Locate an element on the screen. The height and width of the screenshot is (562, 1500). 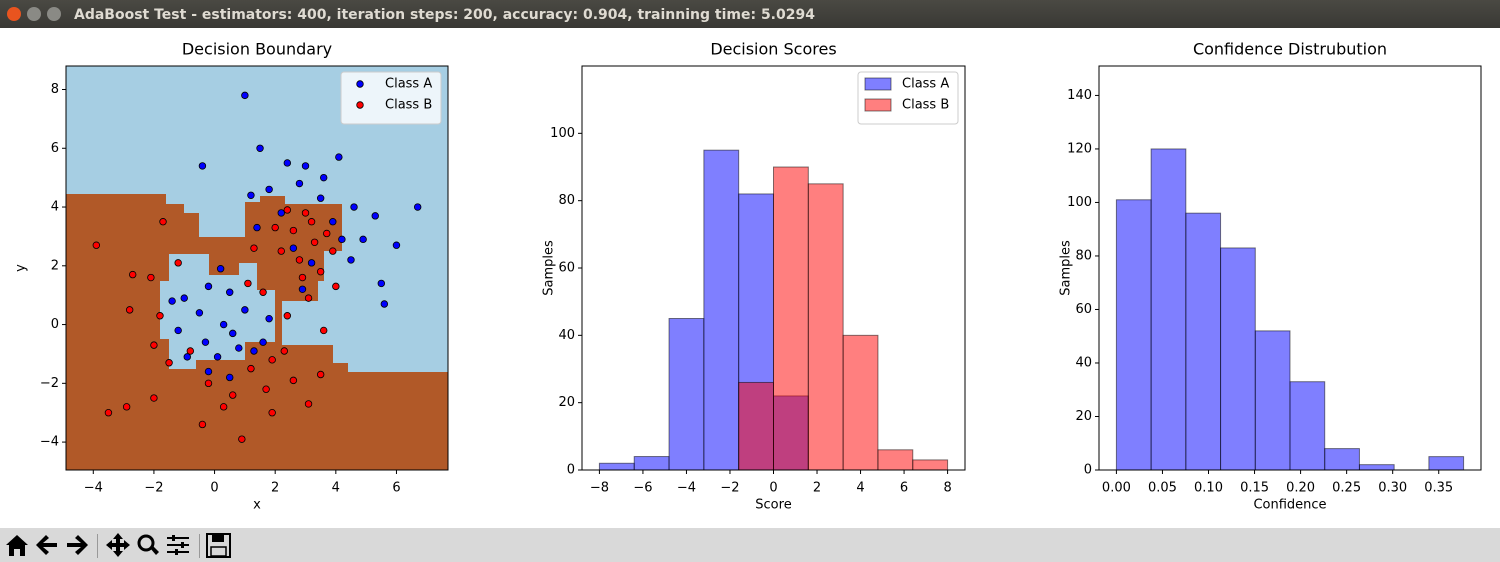
legend-label: Class A is located at coordinates (925, 84).